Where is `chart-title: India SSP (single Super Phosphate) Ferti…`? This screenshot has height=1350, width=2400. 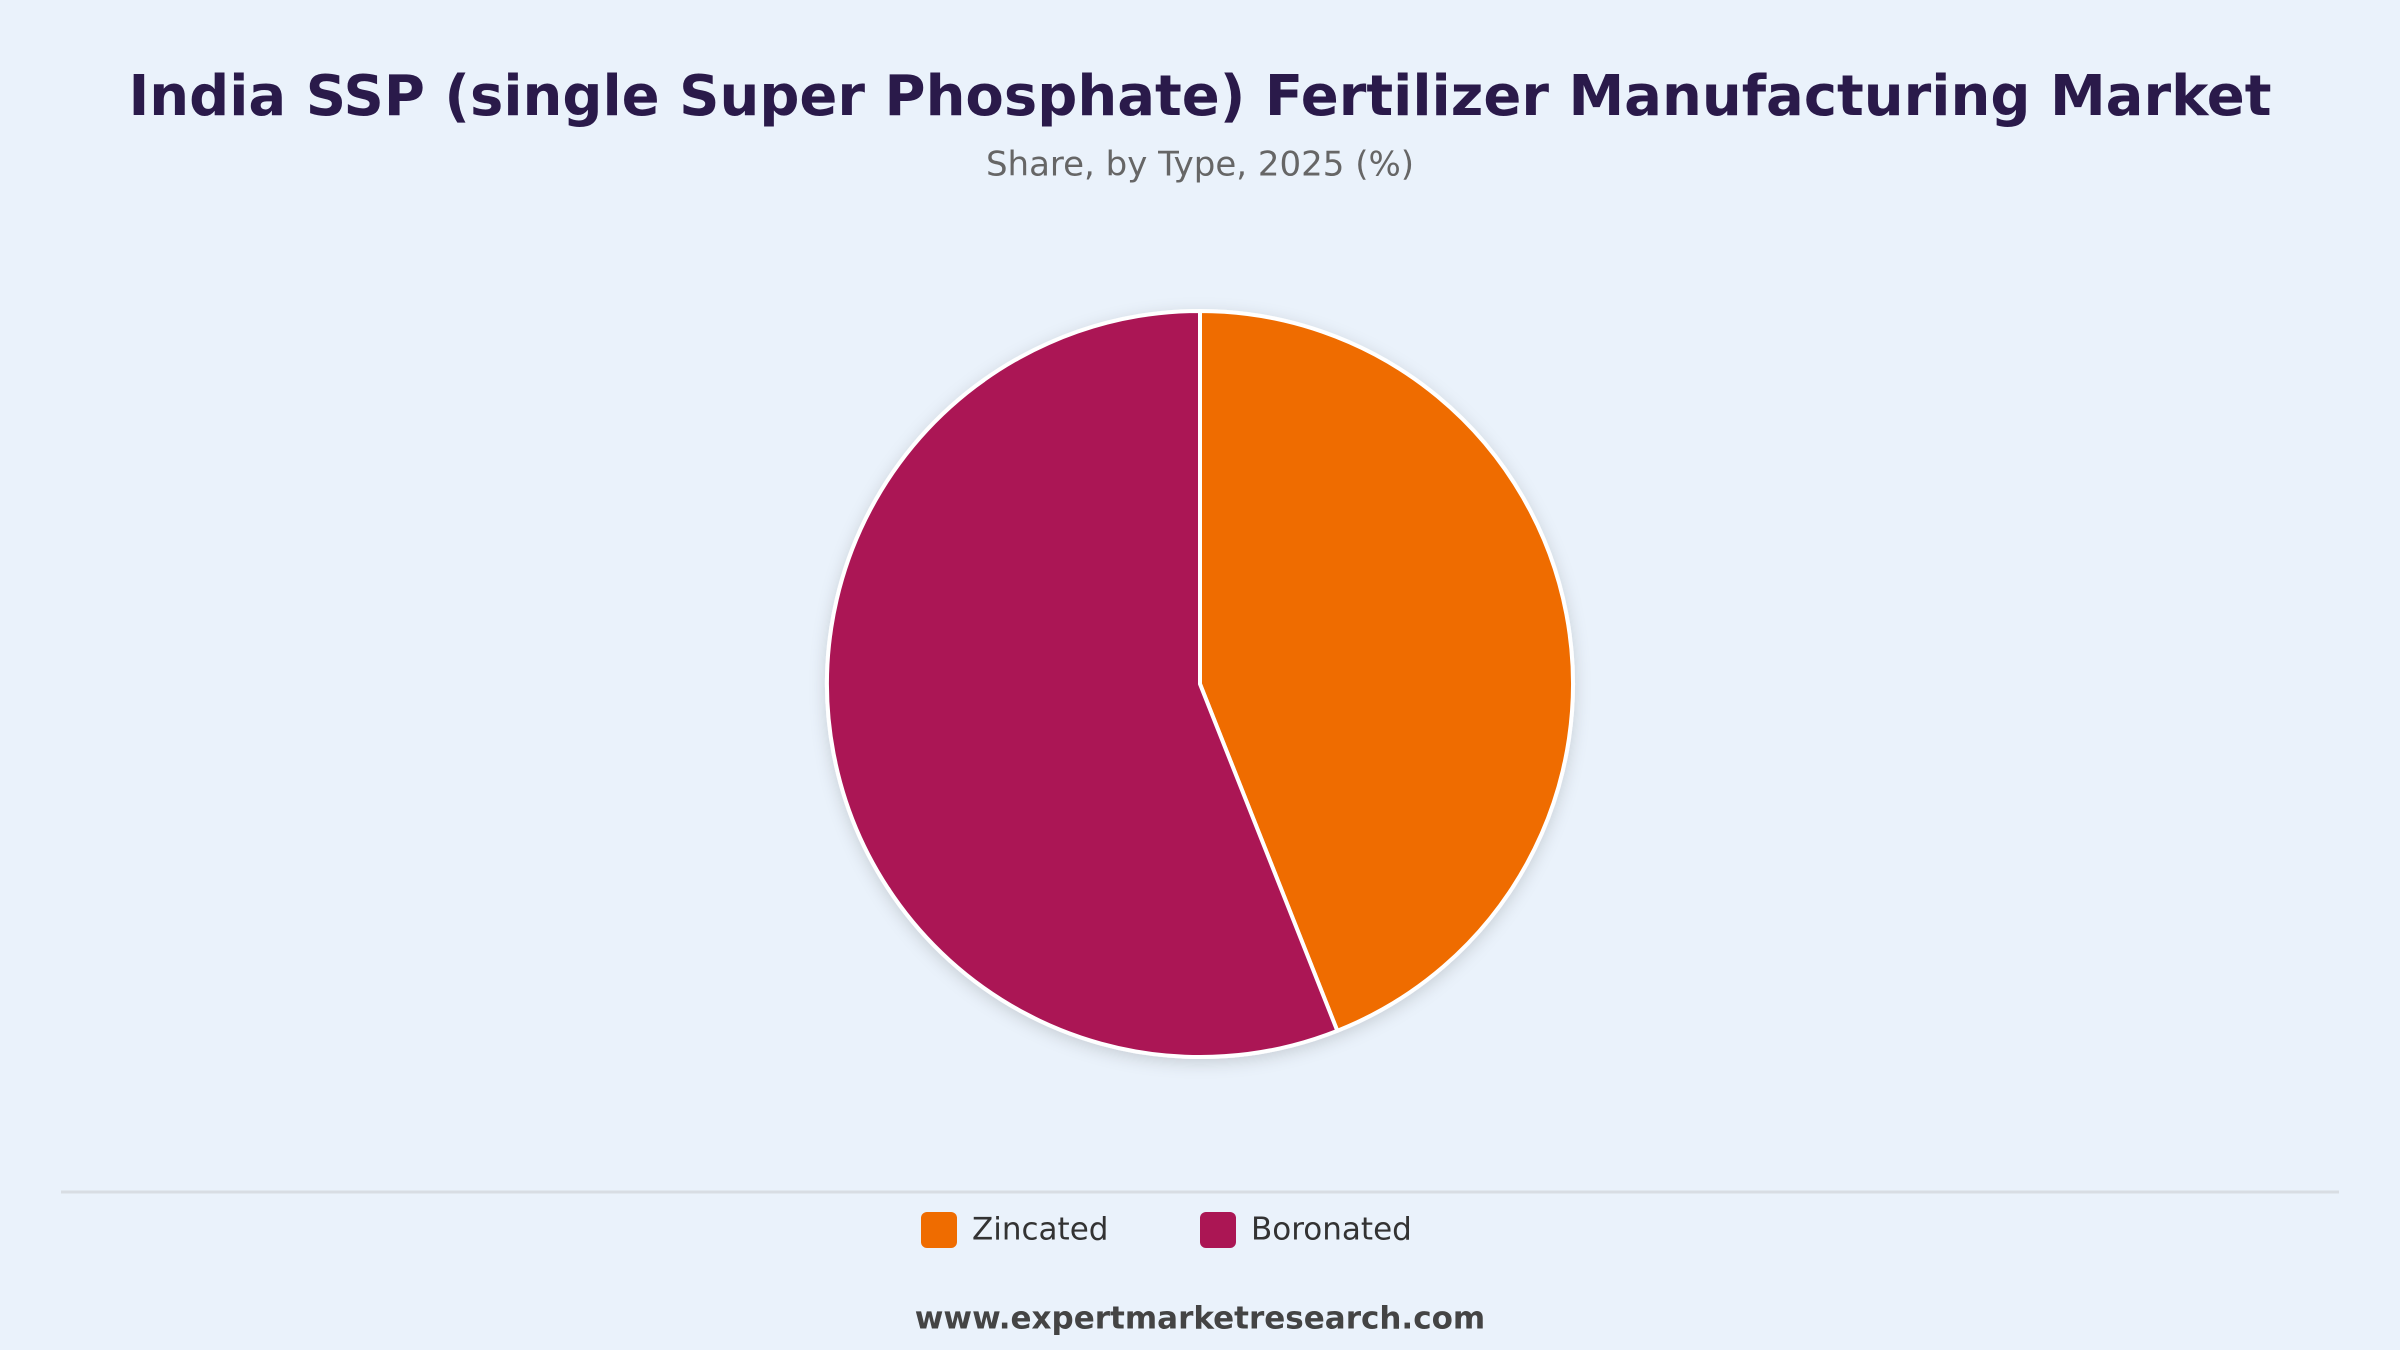
chart-title: India SSP (single Super Phosphate) Ferti… is located at coordinates (1199, 96).